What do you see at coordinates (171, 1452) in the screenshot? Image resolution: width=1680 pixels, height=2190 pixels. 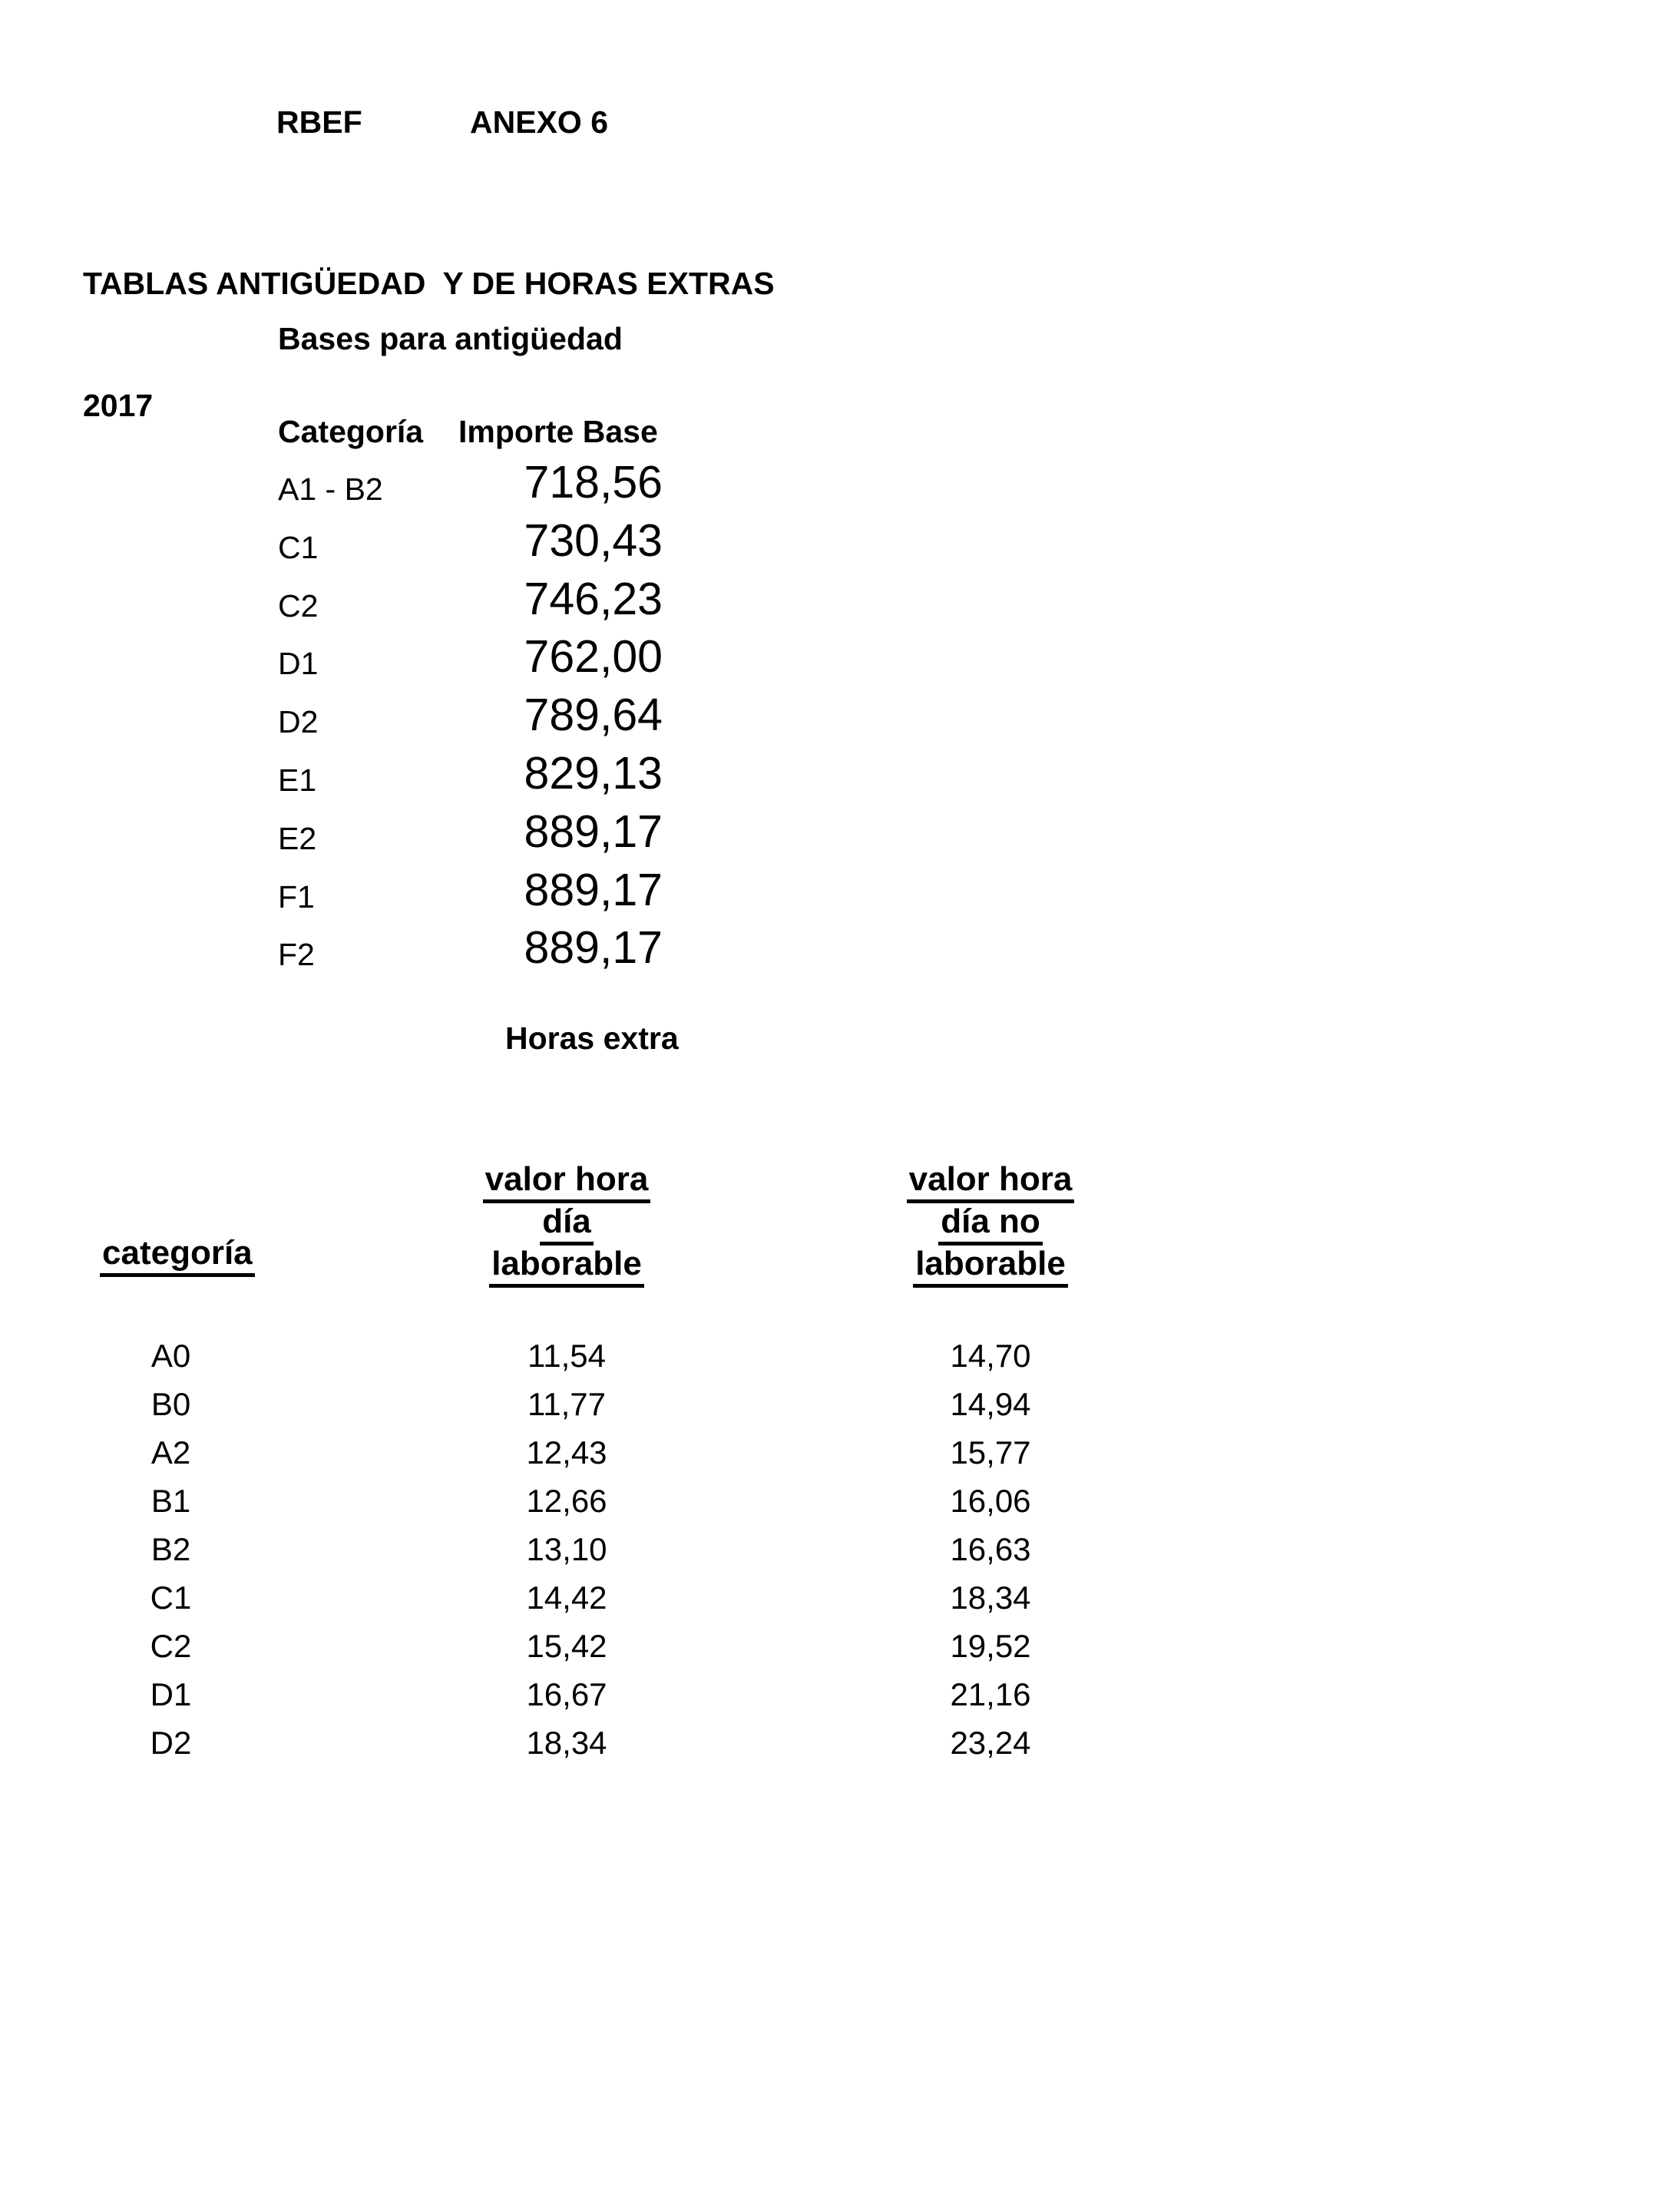 I see `categoria-cell: A2` at bounding box center [171, 1452].